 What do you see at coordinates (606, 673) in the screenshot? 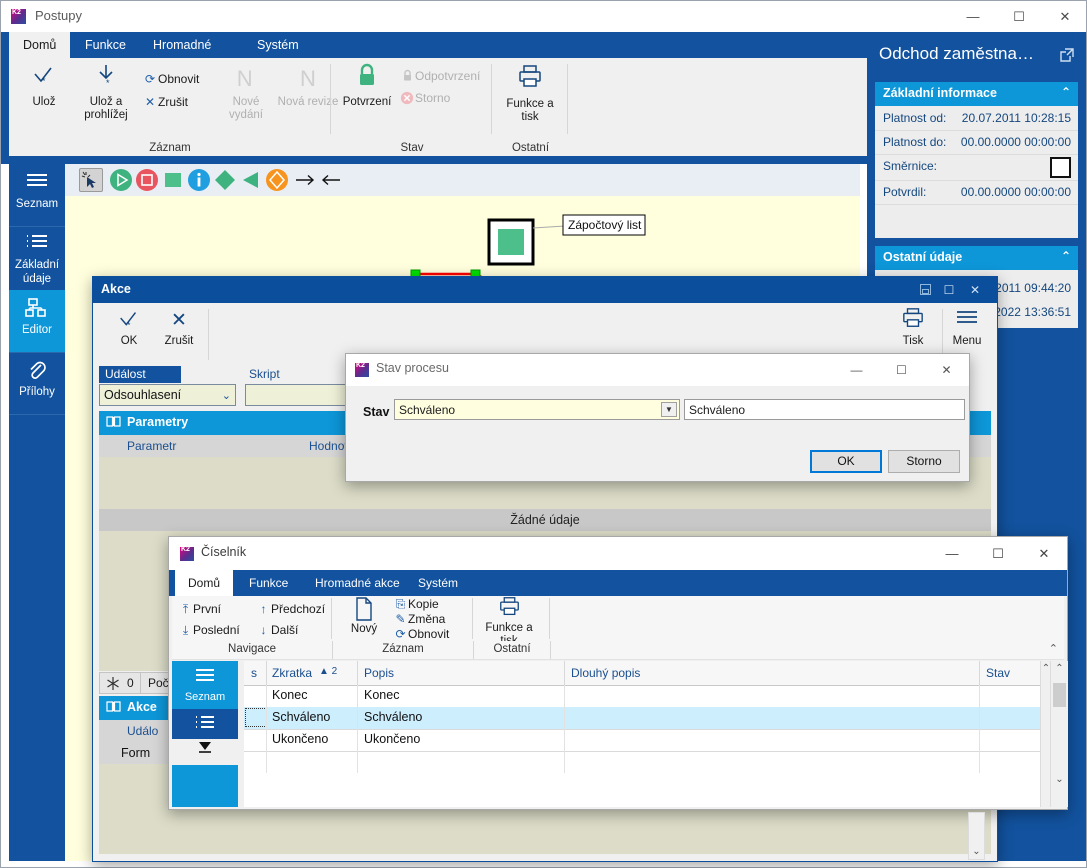
I see `column-dlouhy-popis: Dlouhý popis` at bounding box center [606, 673].